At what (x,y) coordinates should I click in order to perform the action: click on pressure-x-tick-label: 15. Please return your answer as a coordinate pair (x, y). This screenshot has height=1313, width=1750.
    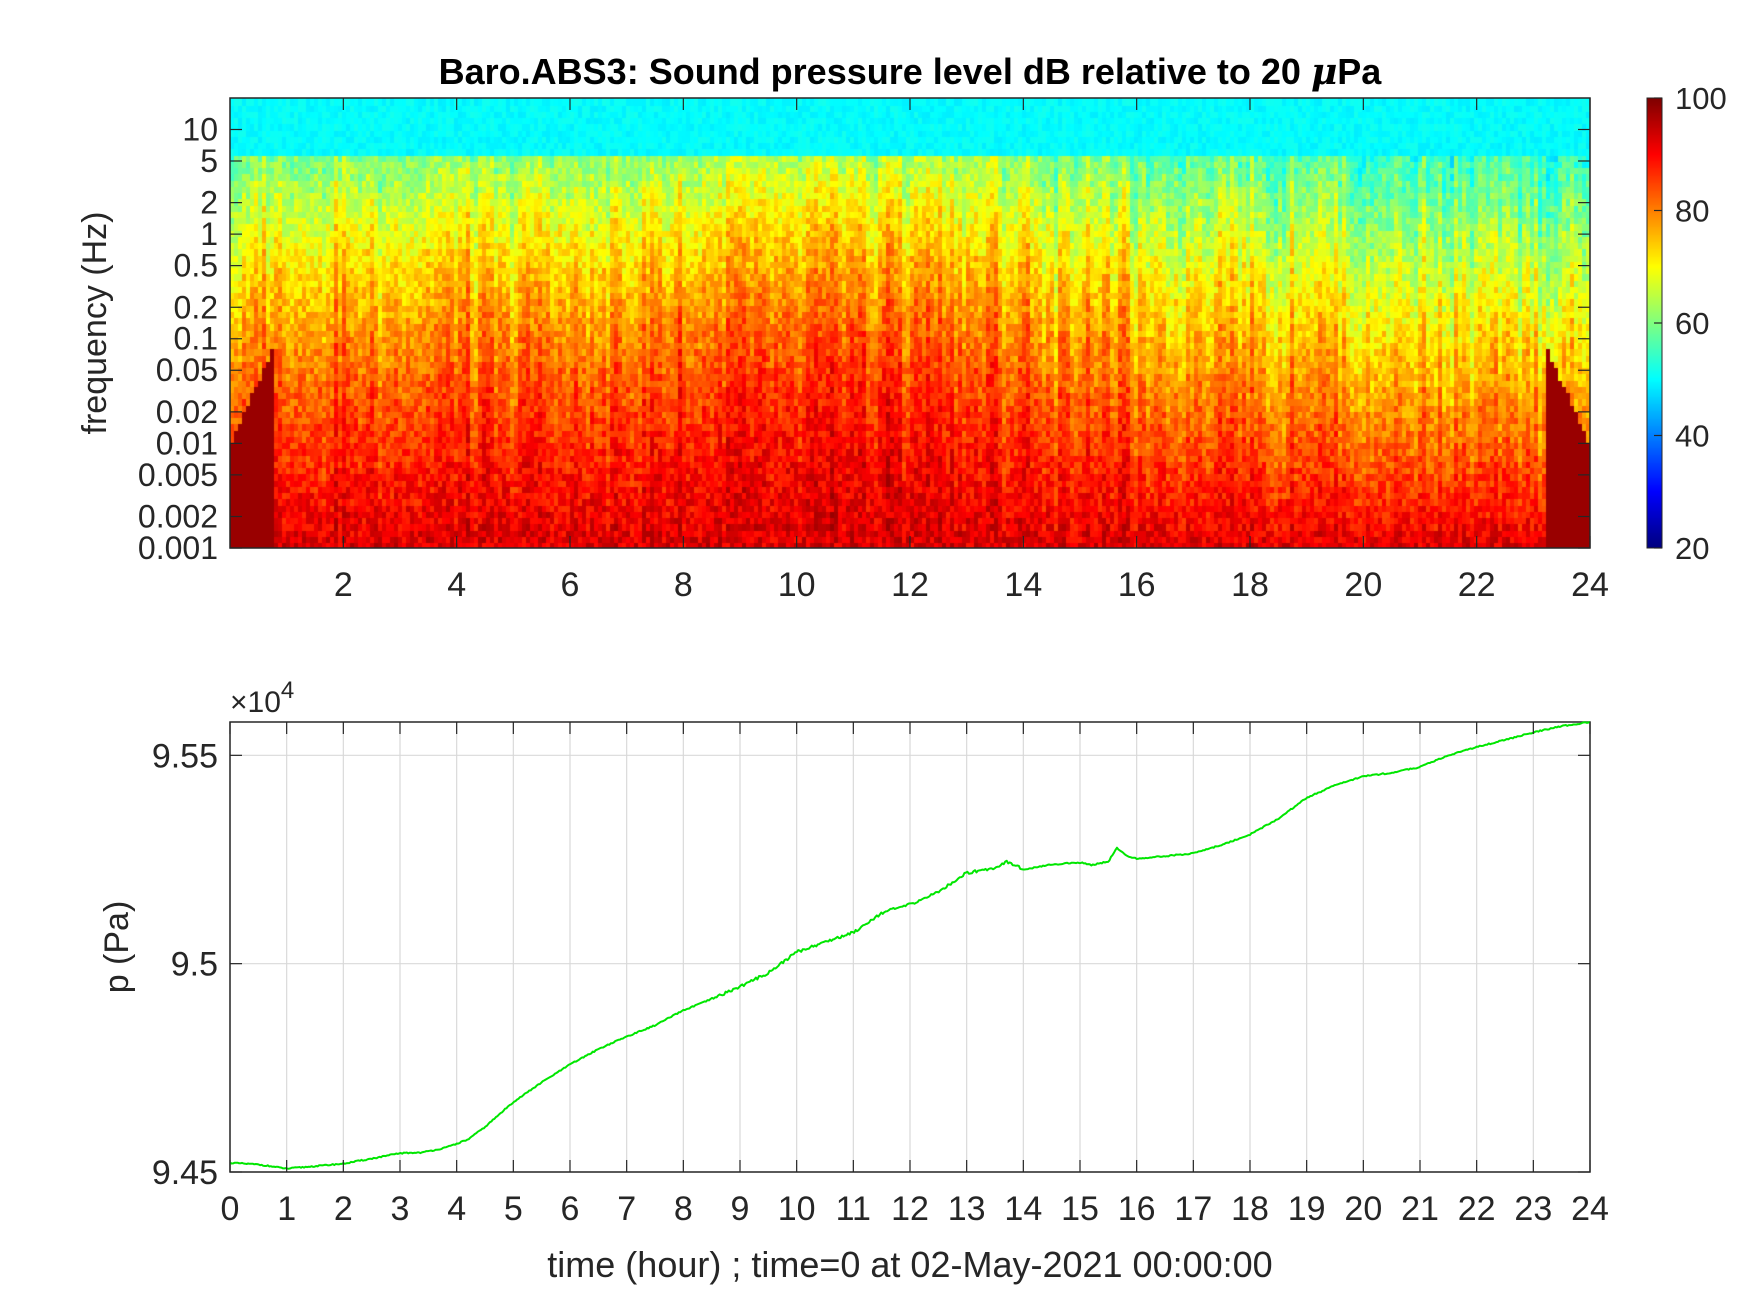
    Looking at the image, I should click on (1080, 1209).